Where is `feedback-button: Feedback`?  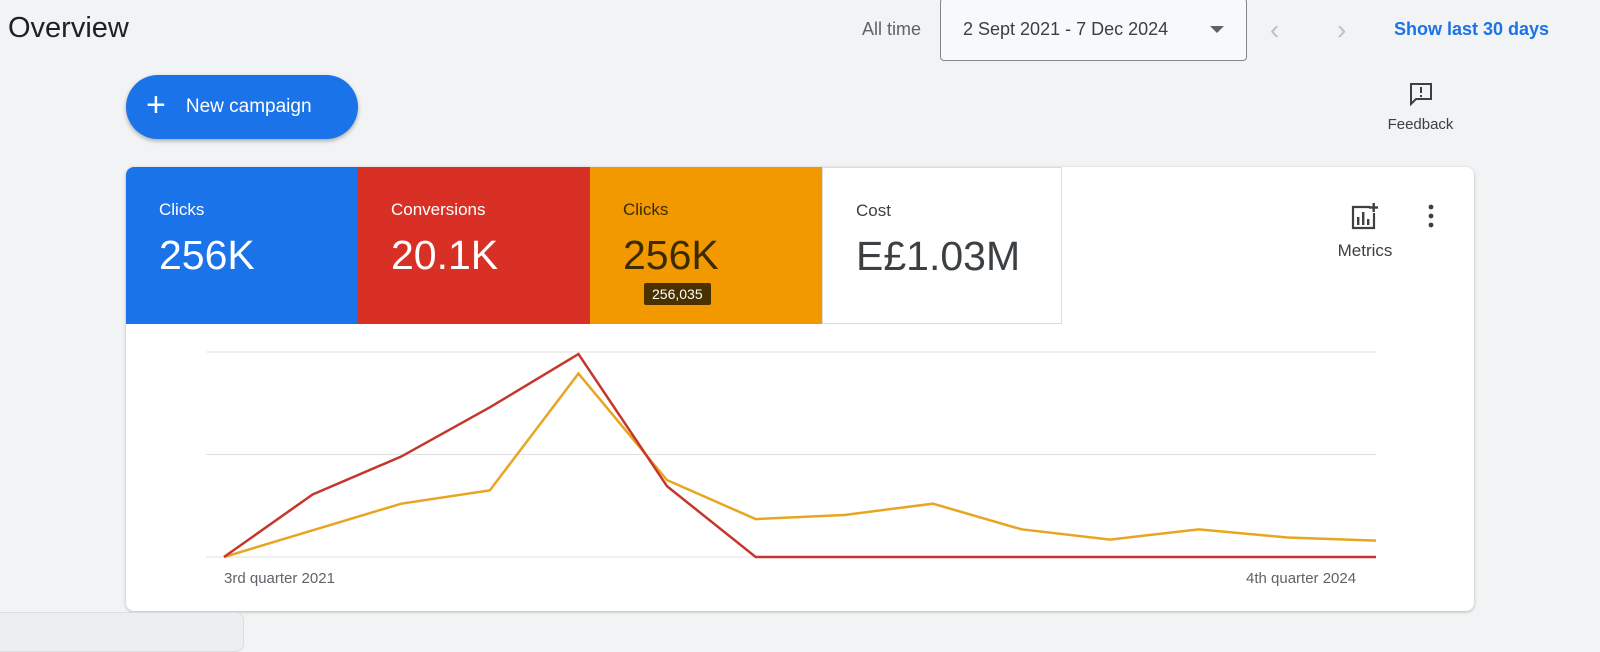
feedback-button: Feedback is located at coordinates (1420, 106).